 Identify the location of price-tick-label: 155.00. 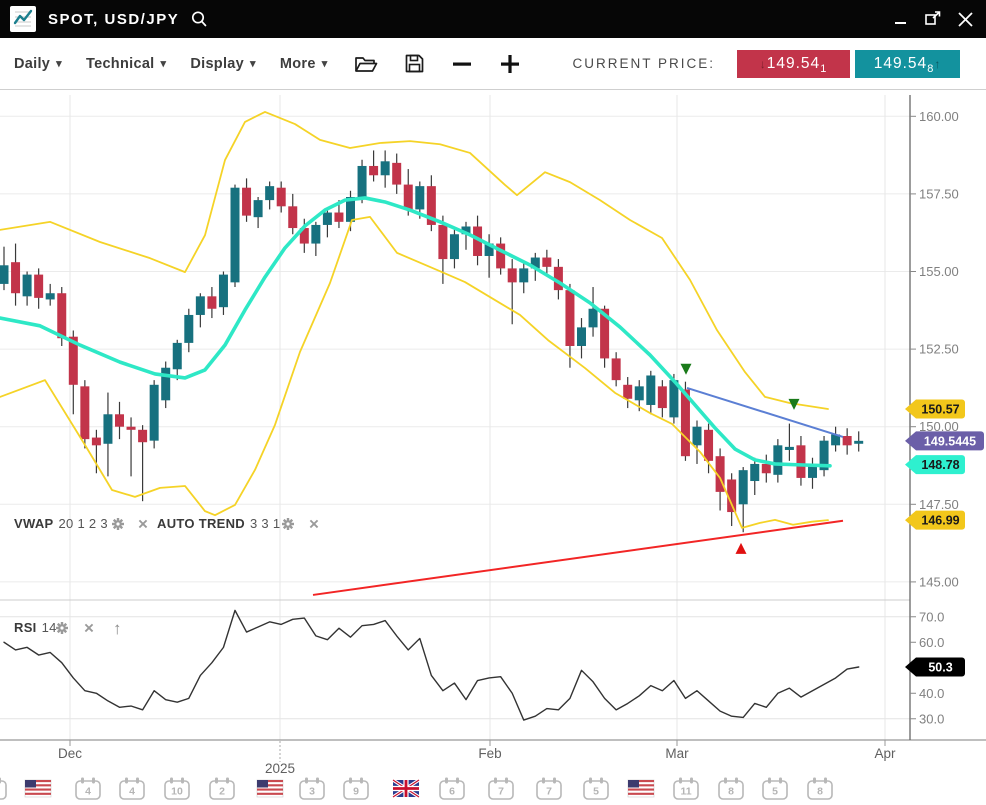
(939, 271).